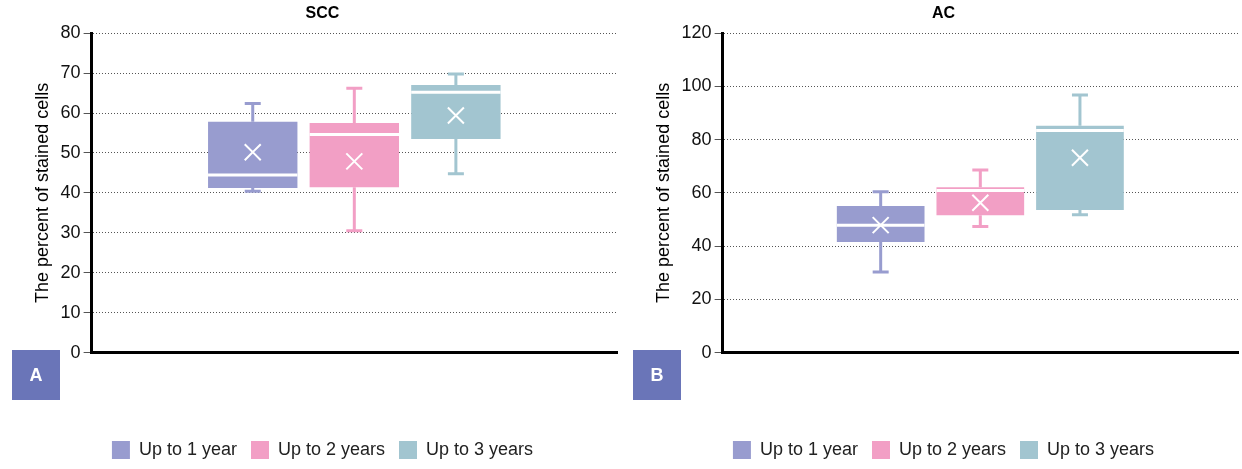  Describe the element at coordinates (36, 375) in the screenshot. I see `text: A` at that location.